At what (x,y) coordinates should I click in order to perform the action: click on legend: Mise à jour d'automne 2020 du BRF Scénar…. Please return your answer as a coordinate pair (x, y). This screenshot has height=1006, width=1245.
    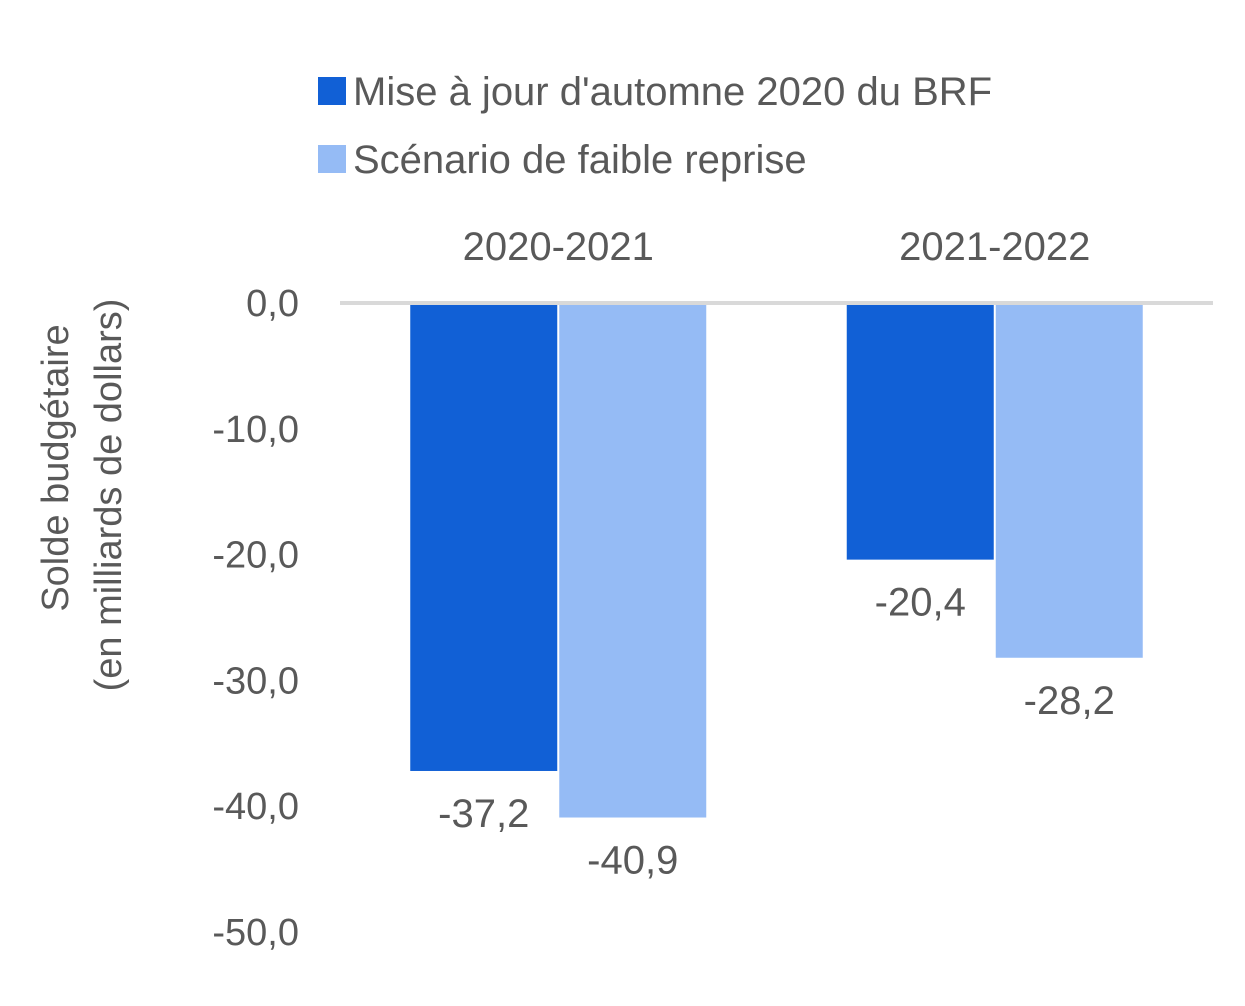
    Looking at the image, I should click on (655, 126).